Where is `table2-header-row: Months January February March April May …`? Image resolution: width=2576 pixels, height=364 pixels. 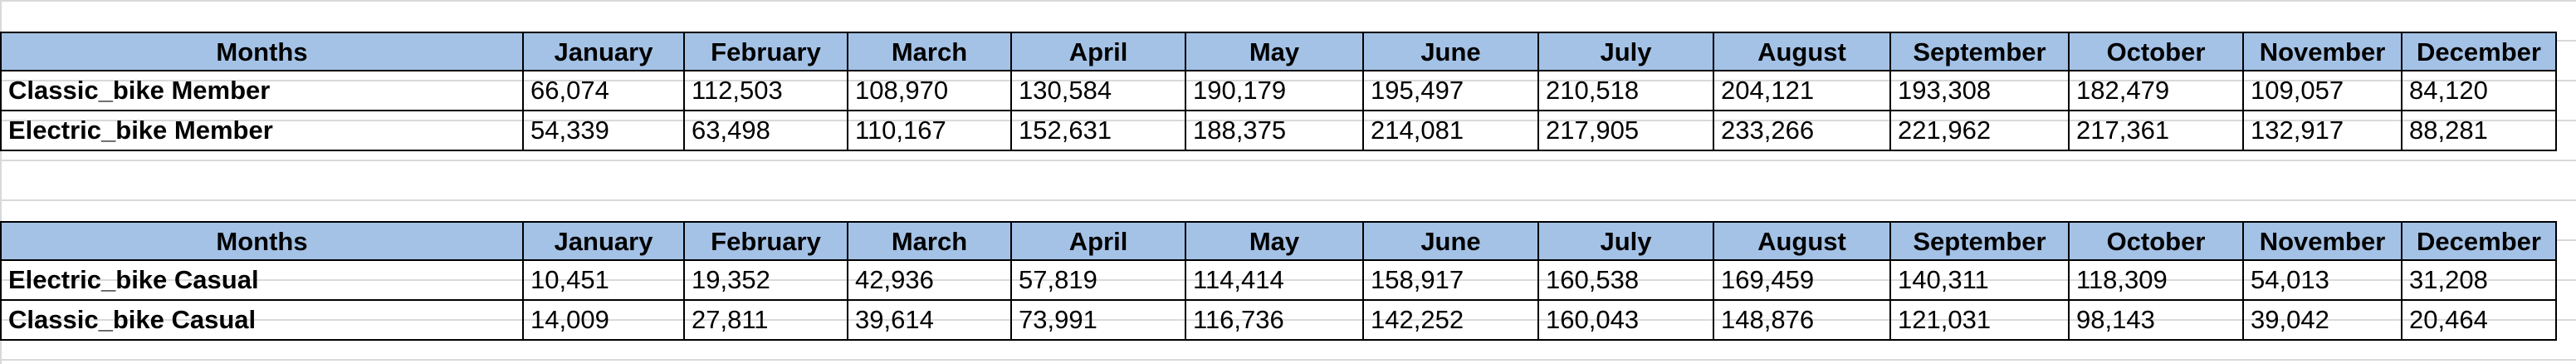
table2-header-row: Months January February March April May … is located at coordinates (1282, 241).